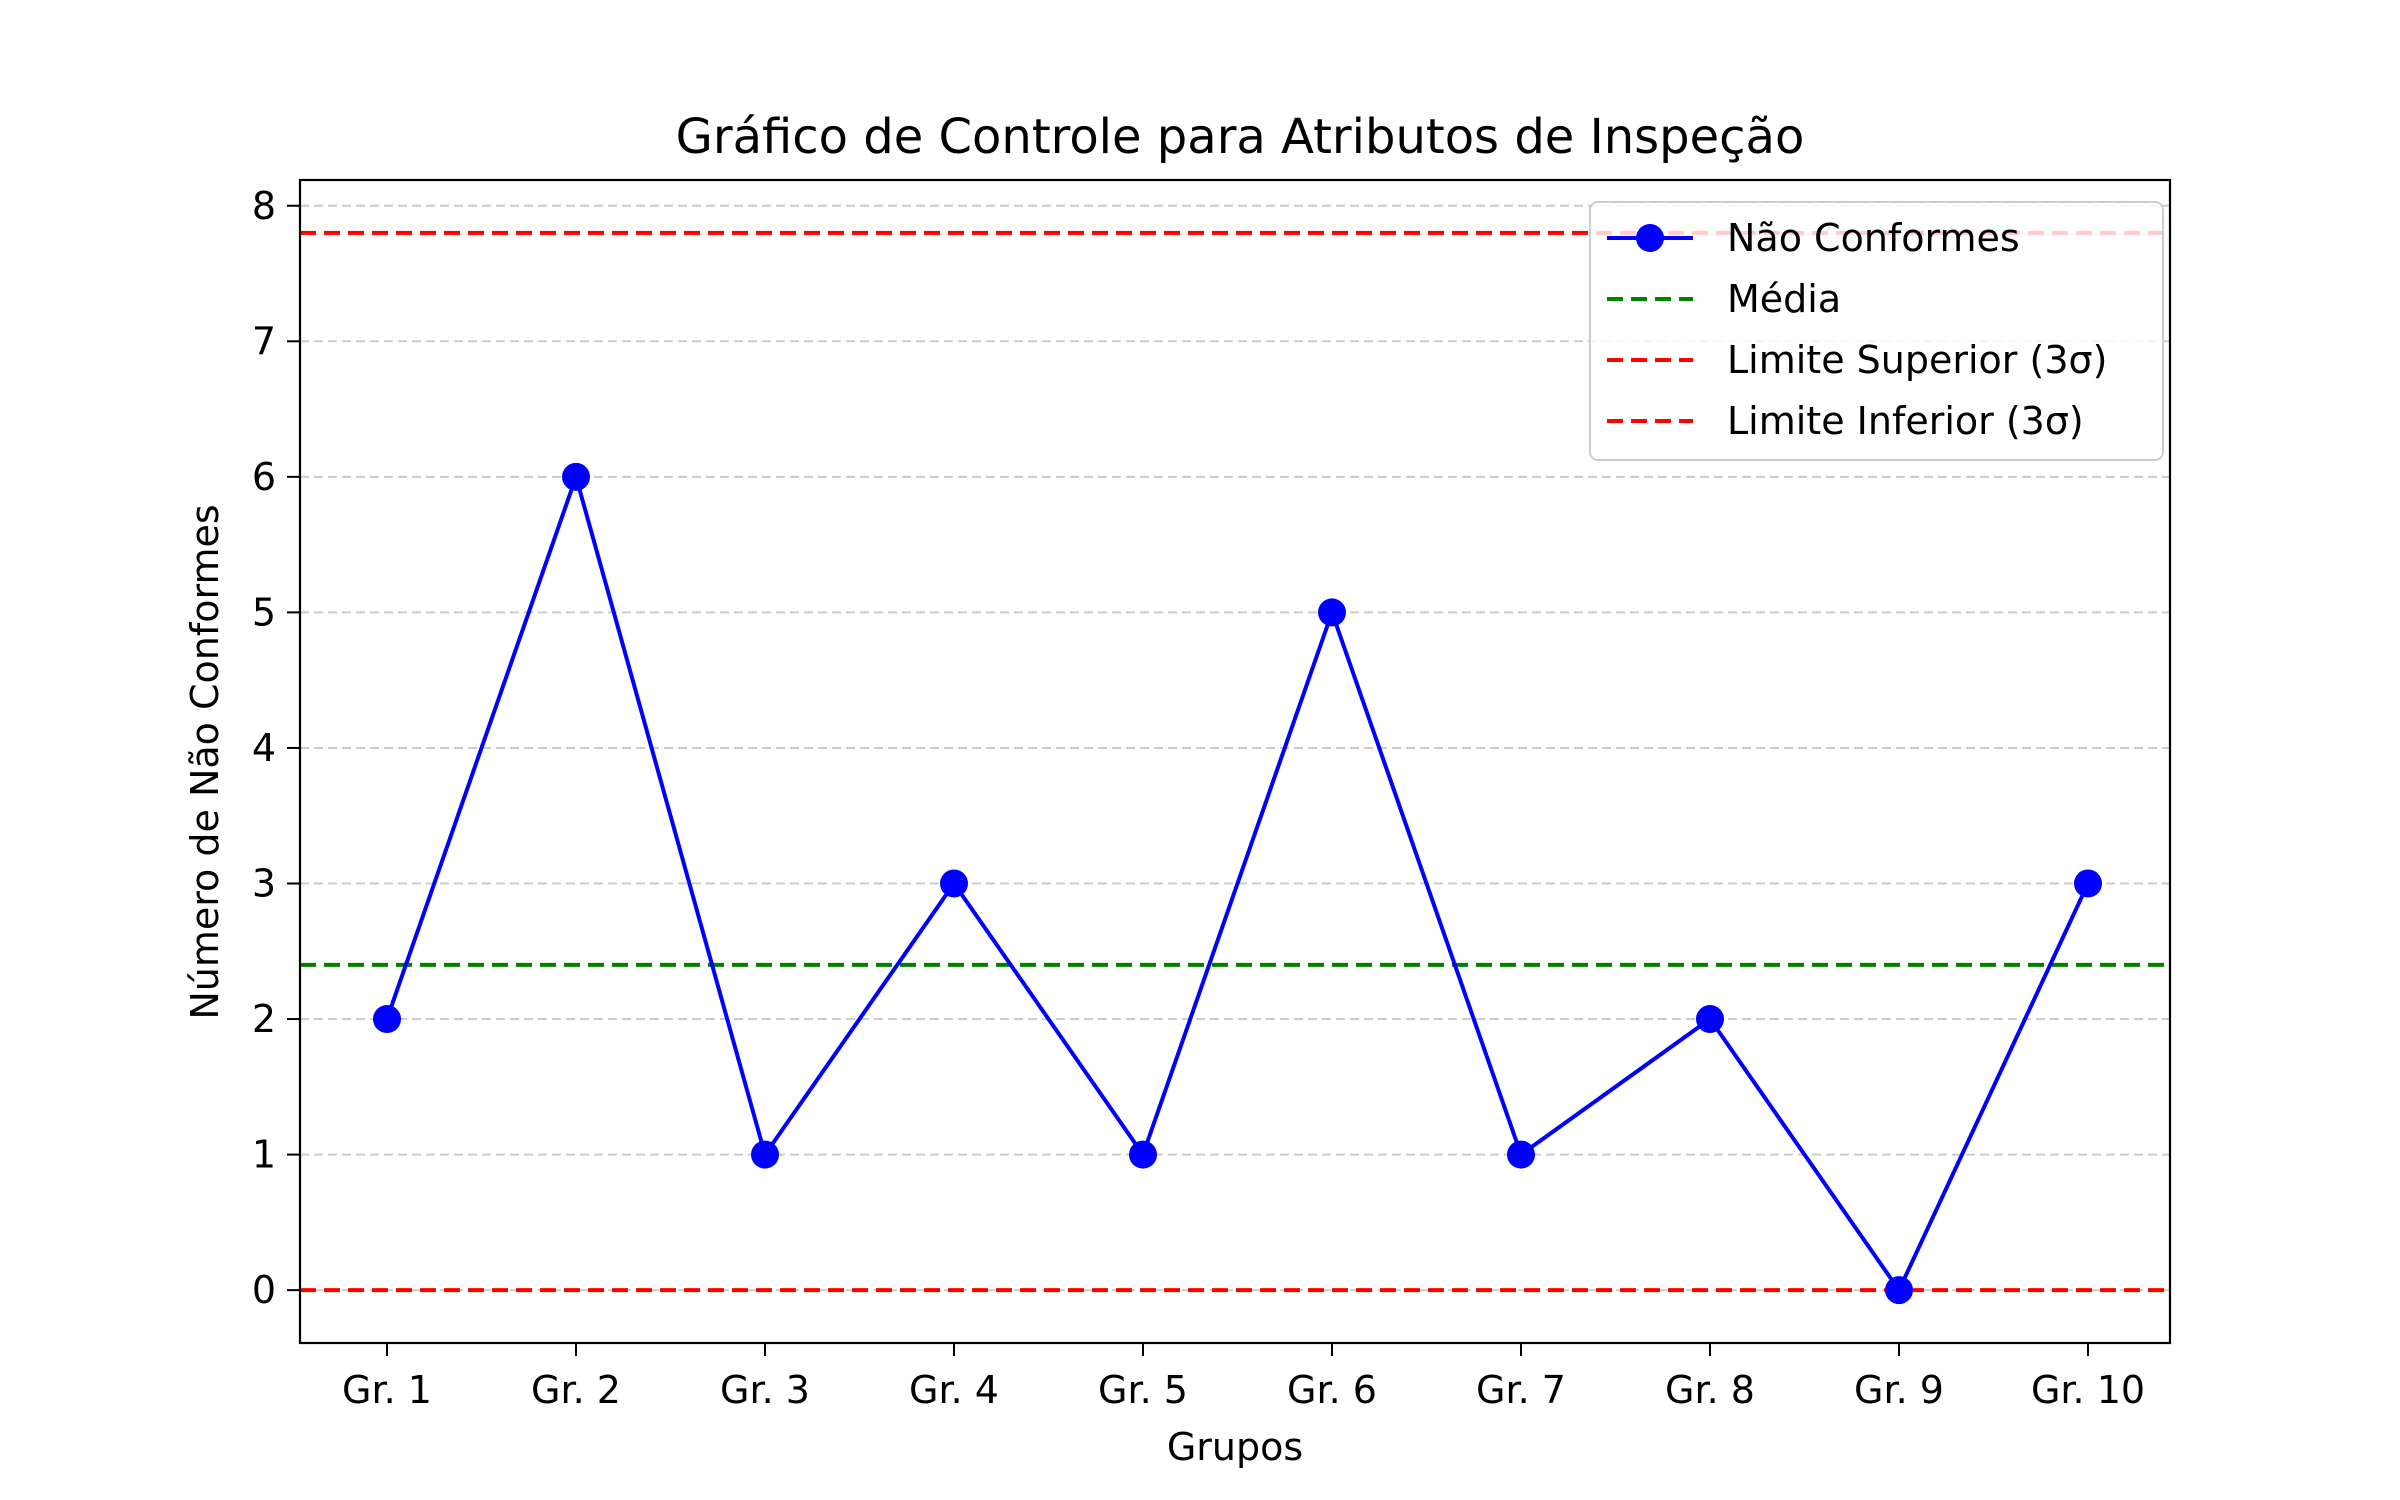 Image resolution: width=2400 pixels, height=1500 pixels. Describe the element at coordinates (205, 761) in the screenshot. I see `y-axis-label: Número de Não Conformes` at that location.